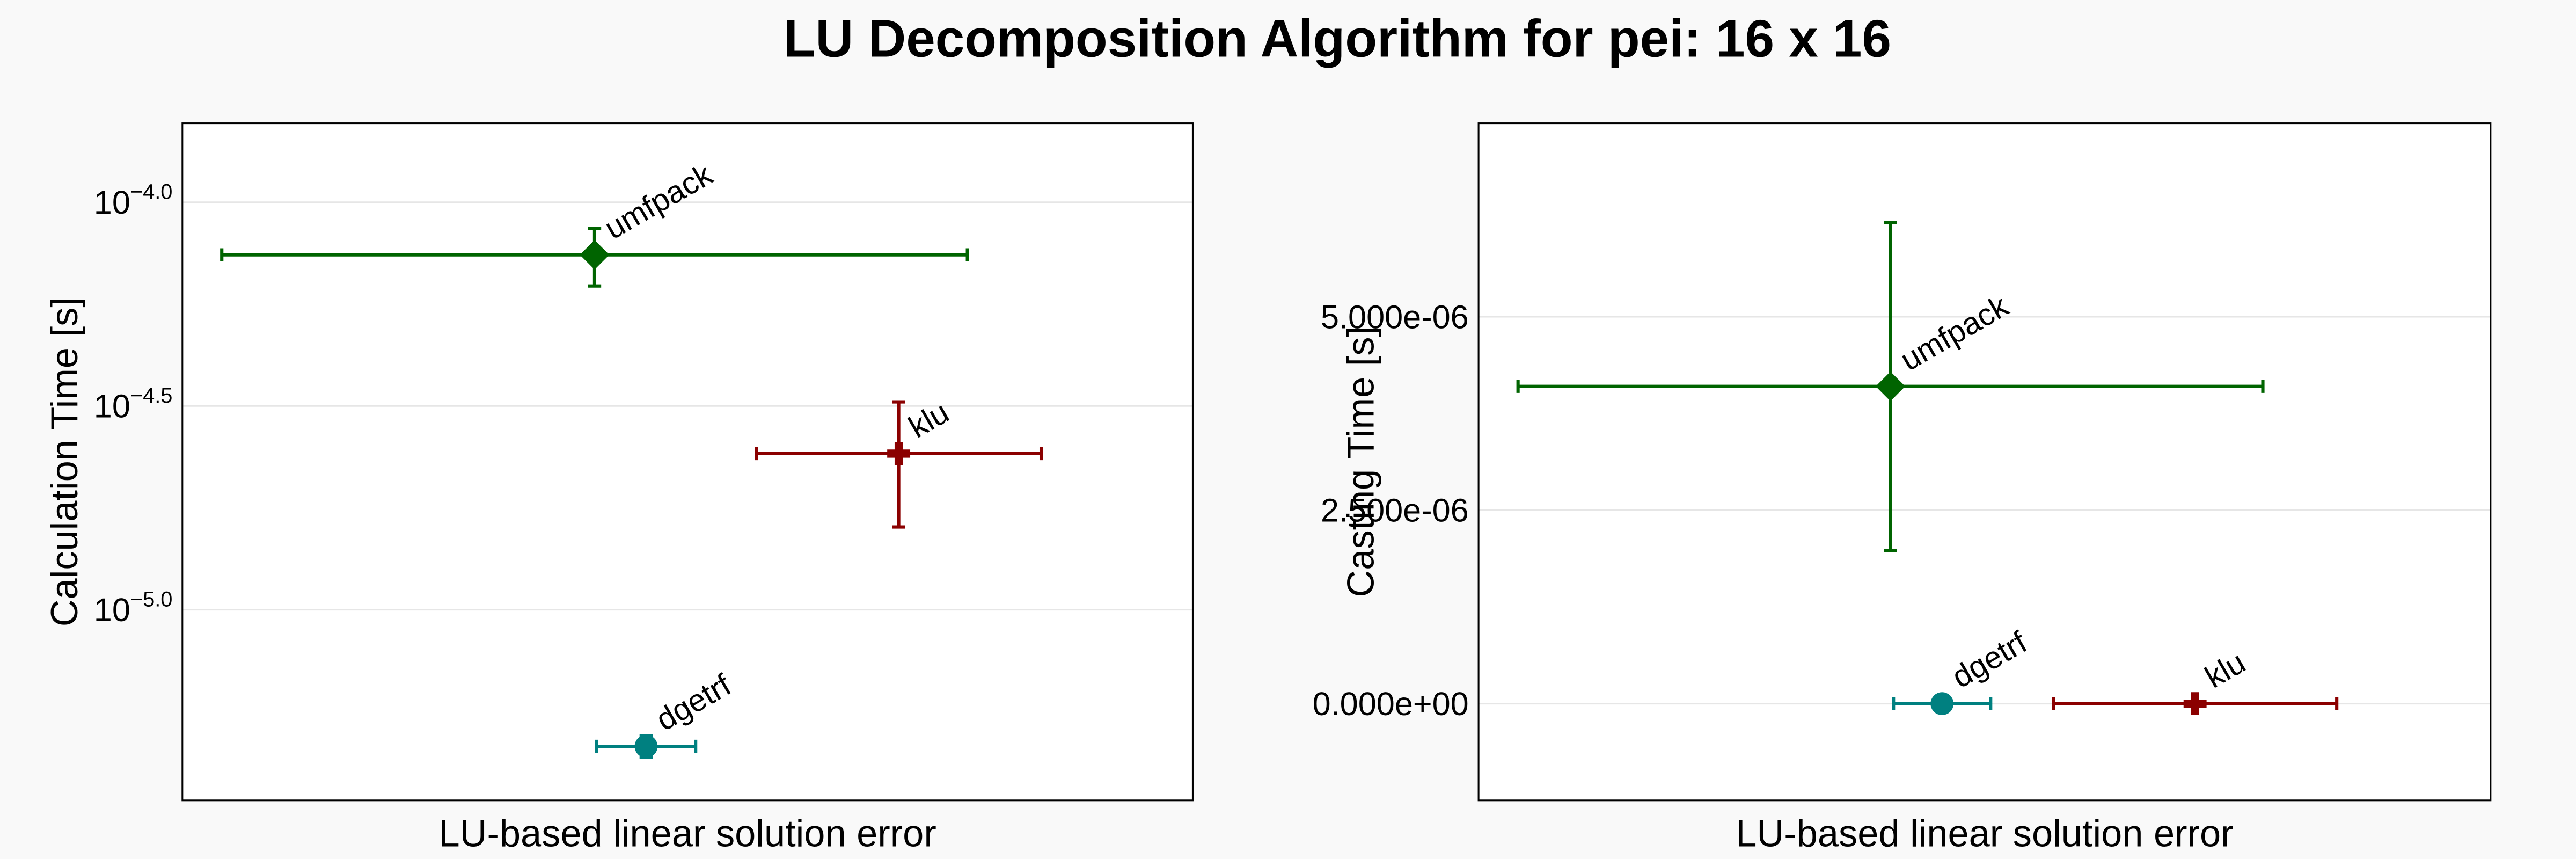 This screenshot has height=859, width=2576. What do you see at coordinates (133, 404) in the screenshot?
I see `y-tick-label: 10−4.5` at bounding box center [133, 404].